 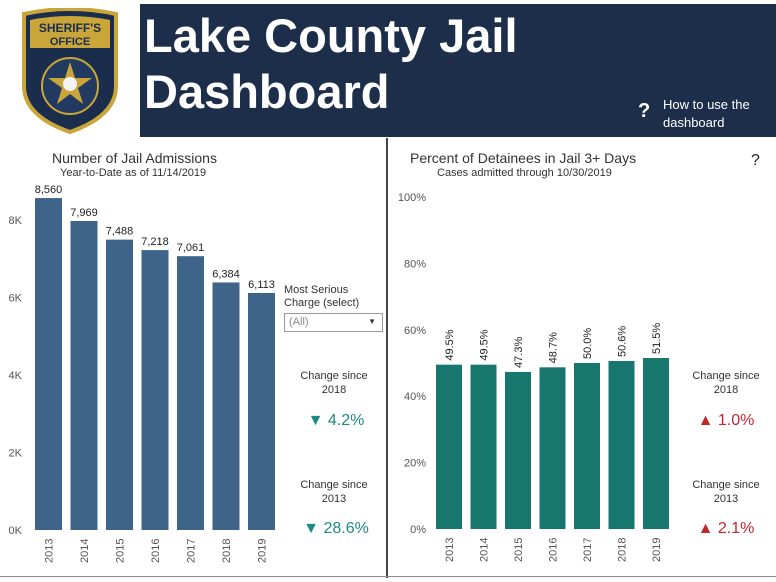 What do you see at coordinates (412, 198) in the screenshot?
I see `detainees-ytick-label: 100%` at bounding box center [412, 198].